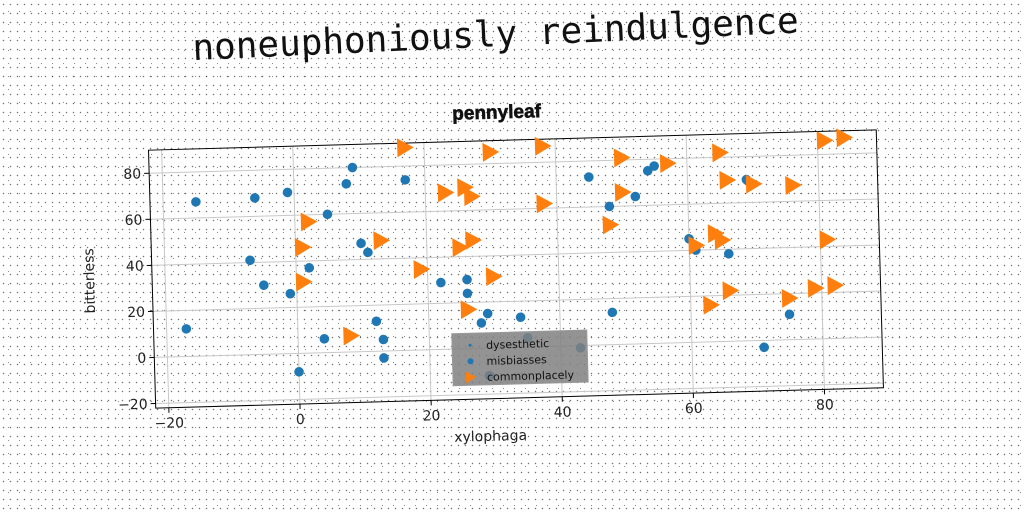  Describe the element at coordinates (133, 220) in the screenshot. I see `y-tick-label: 60` at that location.